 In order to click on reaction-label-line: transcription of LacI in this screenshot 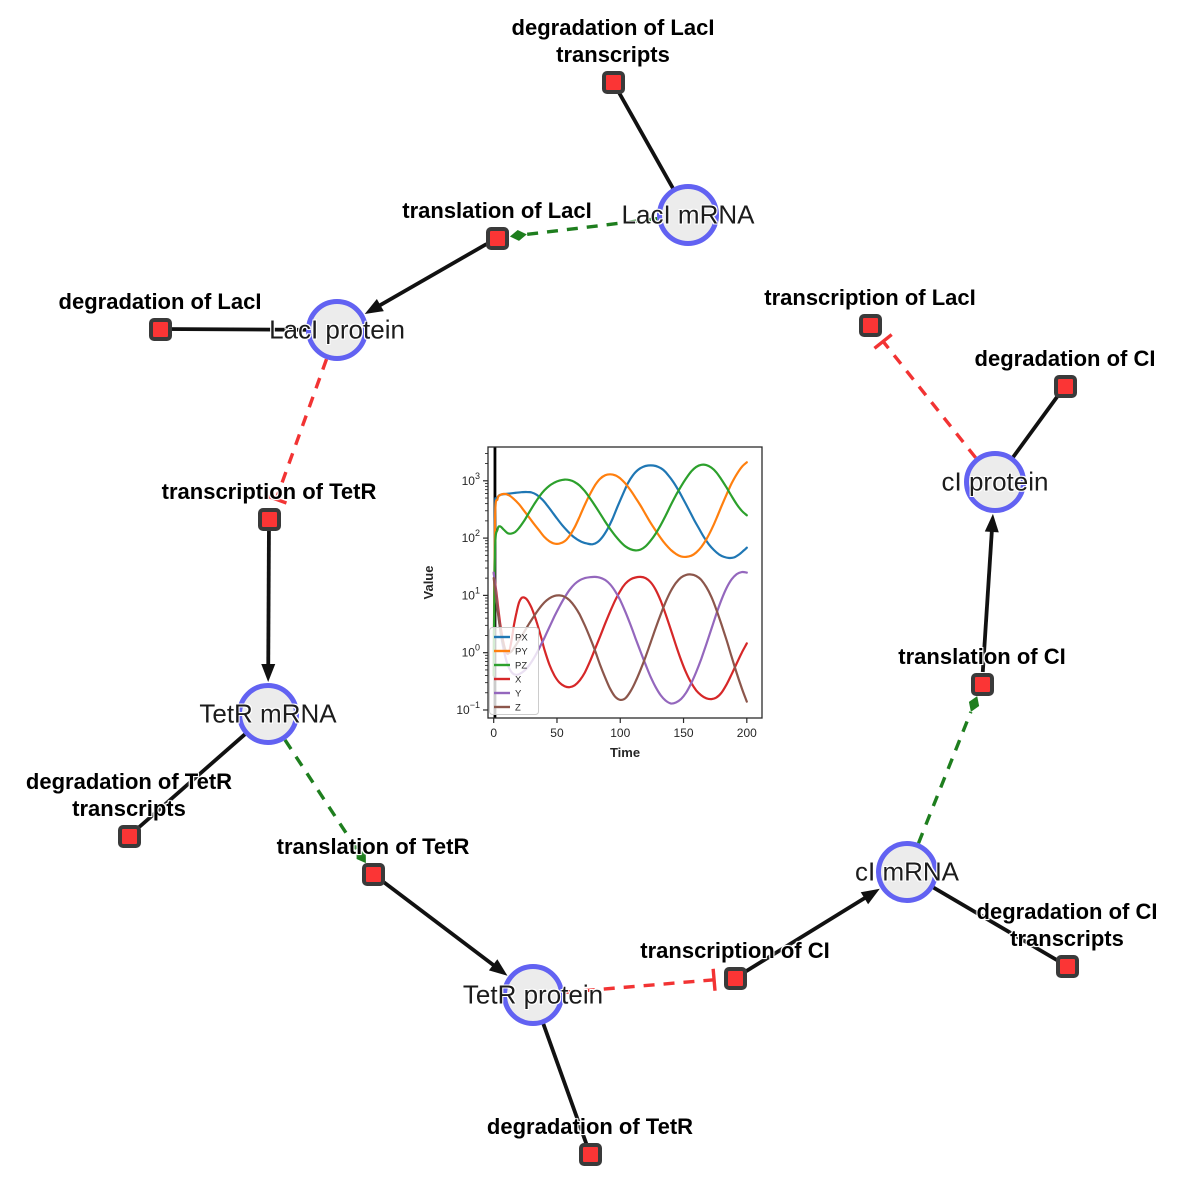, I will do `click(870, 297)`.